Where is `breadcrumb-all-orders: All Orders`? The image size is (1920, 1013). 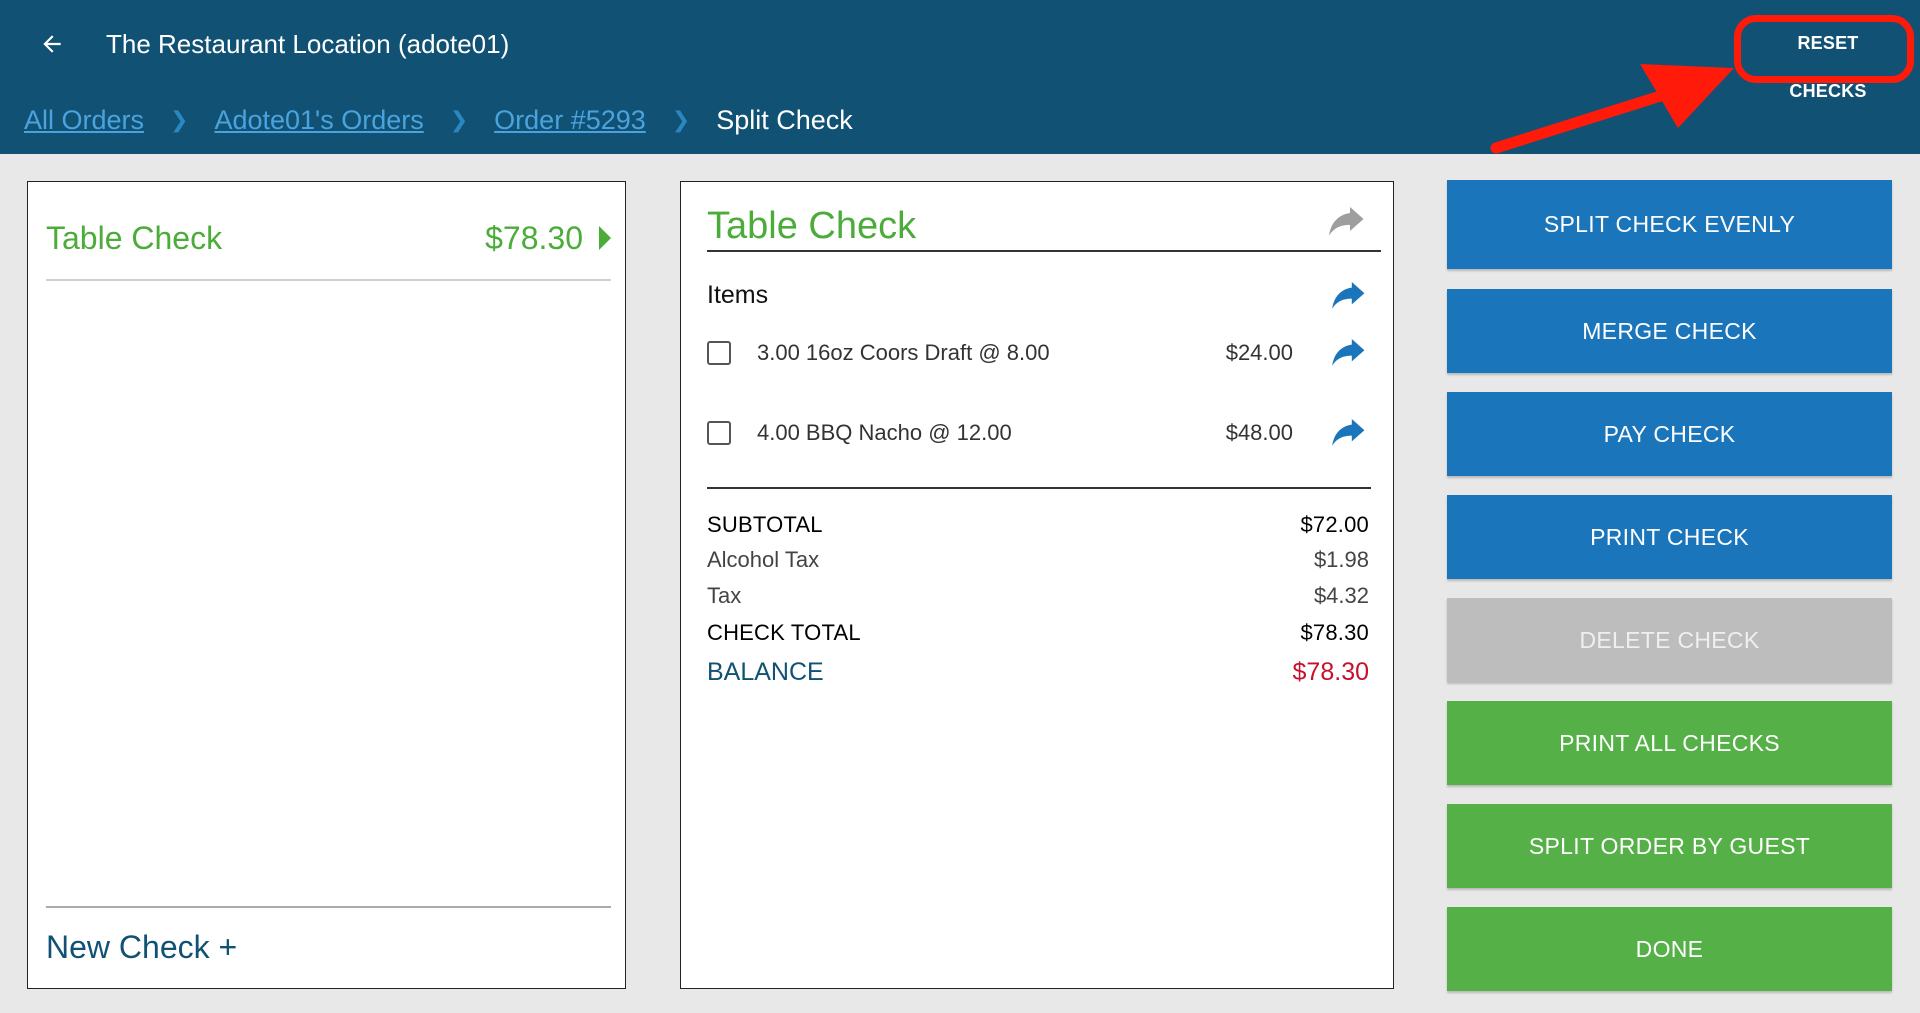 breadcrumb-all-orders: All Orders is located at coordinates (84, 119).